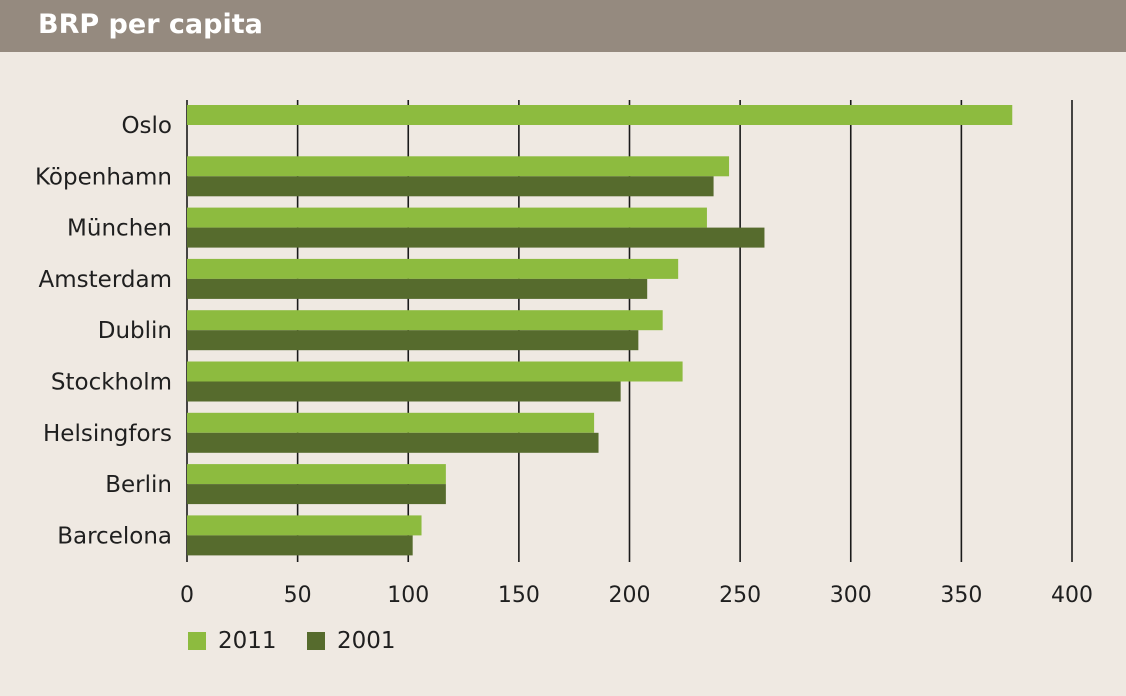 Image resolution: width=1126 pixels, height=696 pixels. What do you see at coordinates (114, 536) in the screenshot?
I see `category-label: Barcelona` at bounding box center [114, 536].